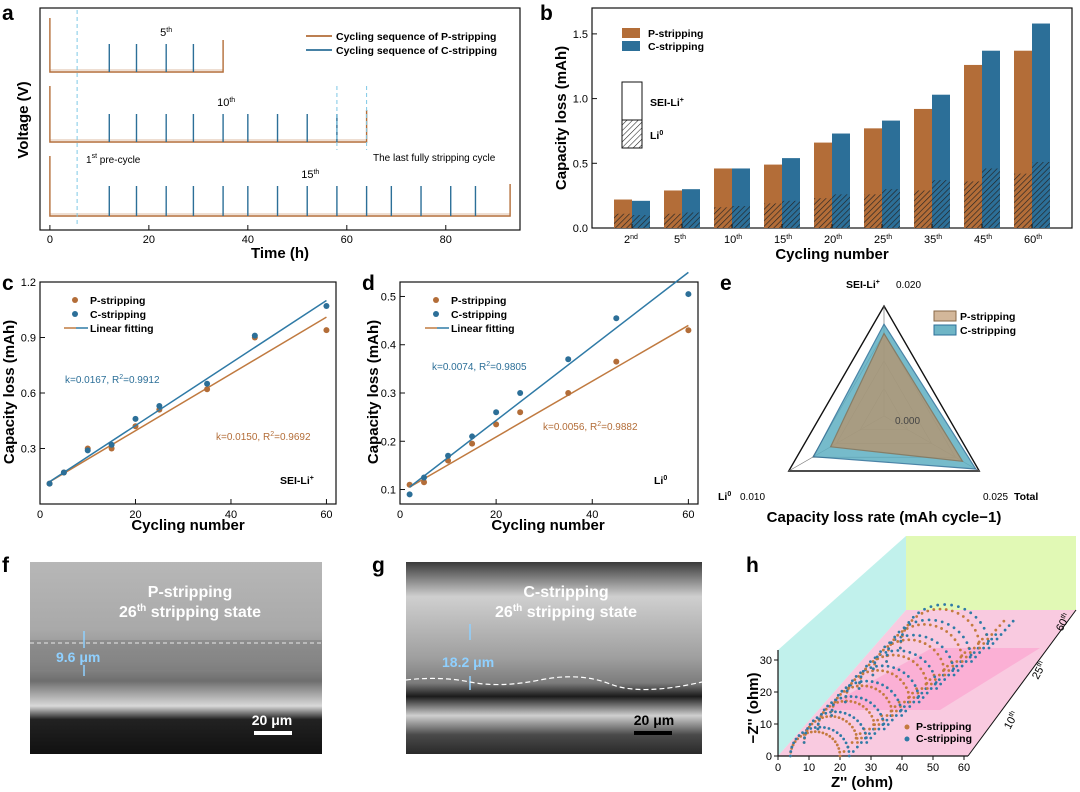  What do you see at coordinates (472, 443) in the screenshot?
I see `chart-d-point-p` at bounding box center [472, 443].